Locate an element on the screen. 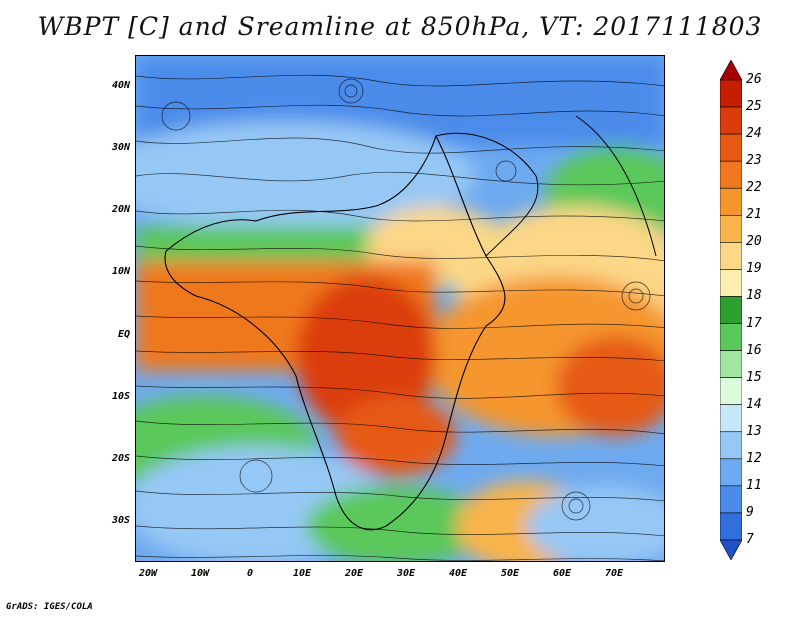 The image size is (800, 618). lon-label: 10W is located at coordinates (200, 573).